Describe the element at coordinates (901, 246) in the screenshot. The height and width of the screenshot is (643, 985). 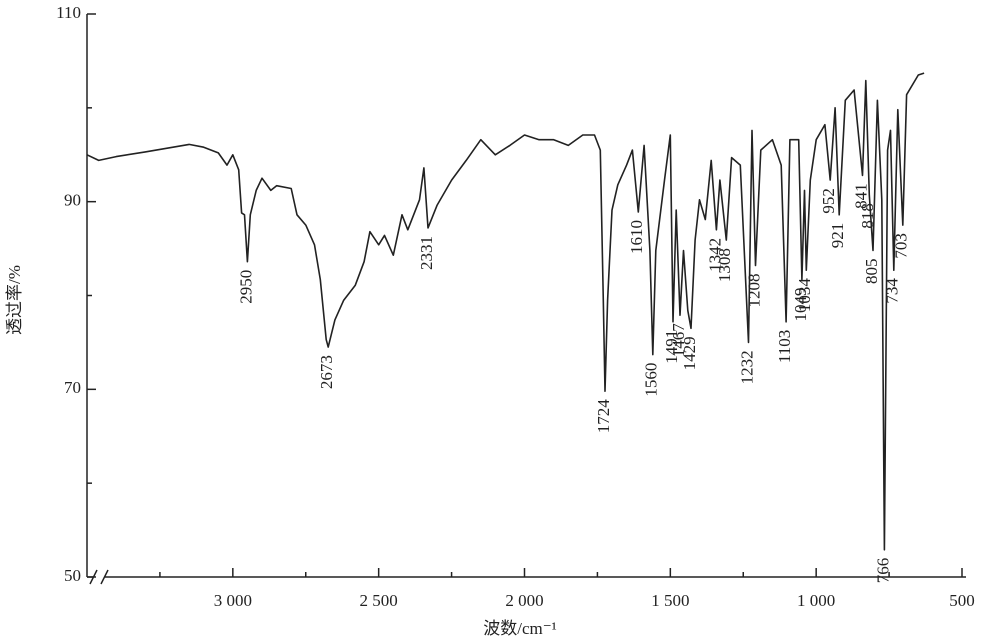
I see `peak-label: 703` at that location.